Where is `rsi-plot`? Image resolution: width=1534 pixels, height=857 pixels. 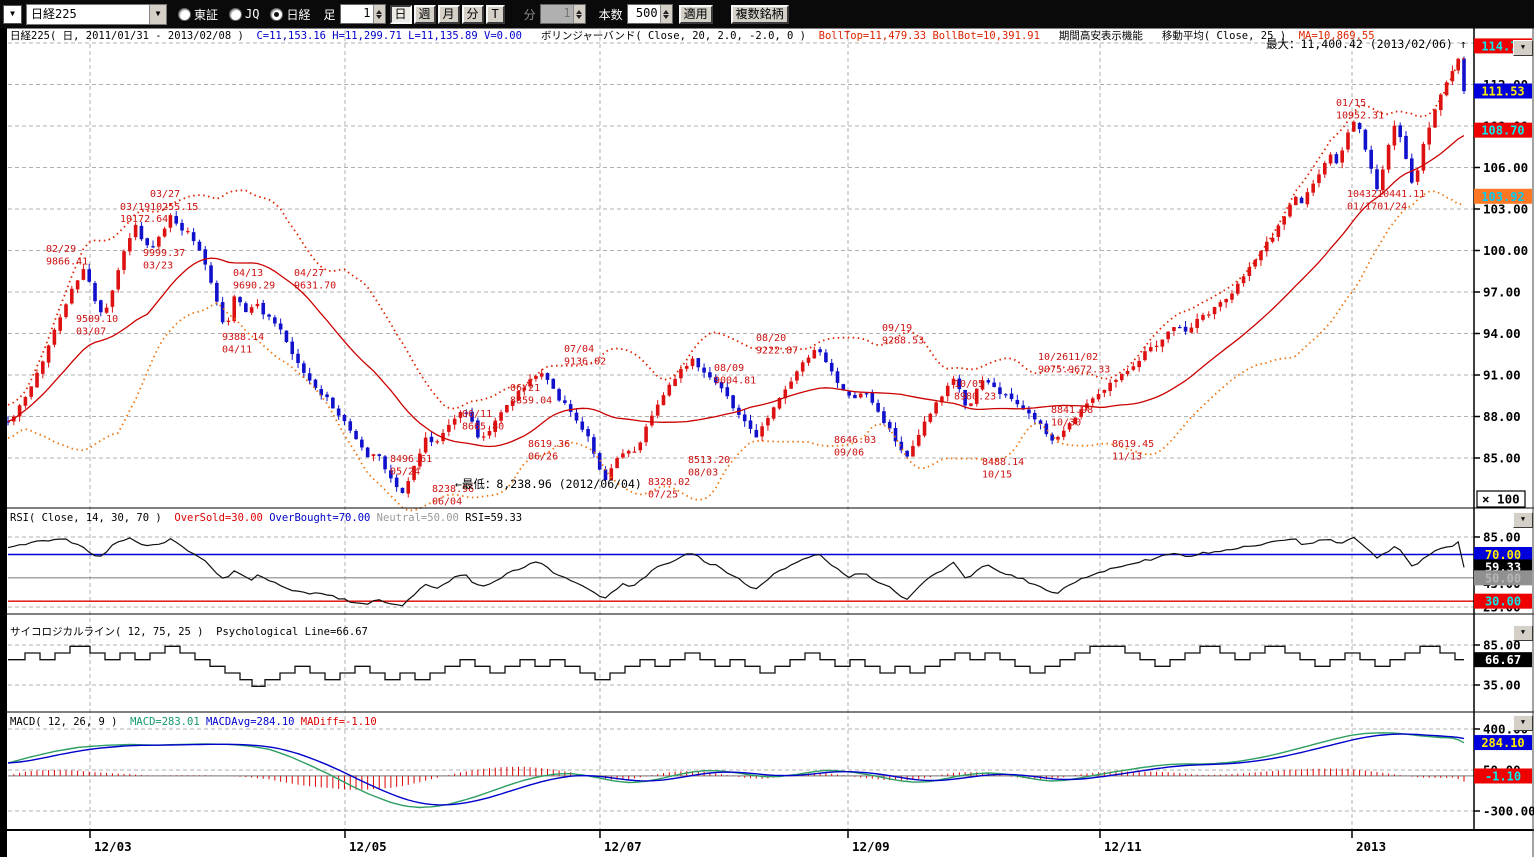 rsi-plot is located at coordinates (741, 561).